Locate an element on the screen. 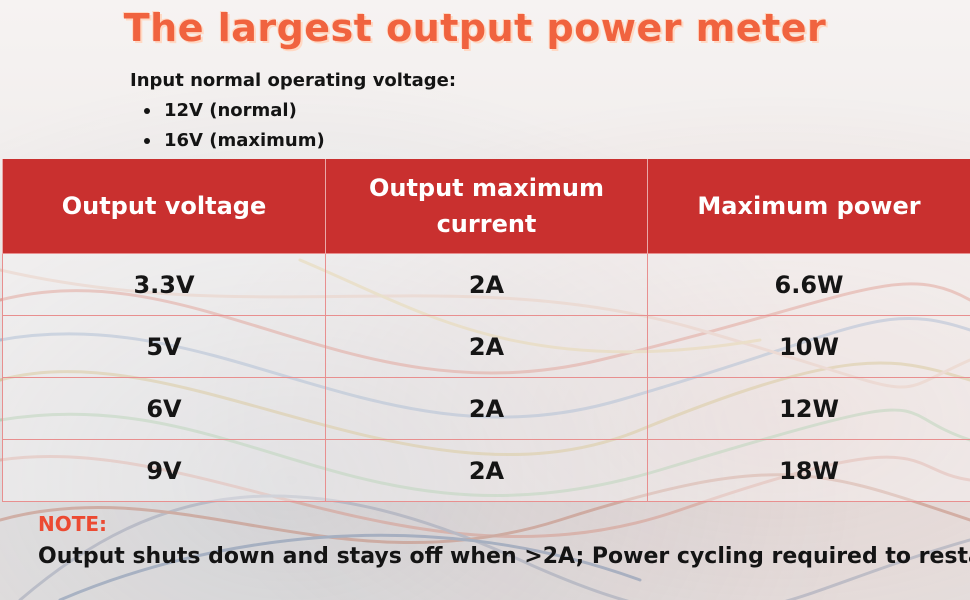  input-voltage-list: 12V (normal) 16V (maximum) is located at coordinates (293, 126).